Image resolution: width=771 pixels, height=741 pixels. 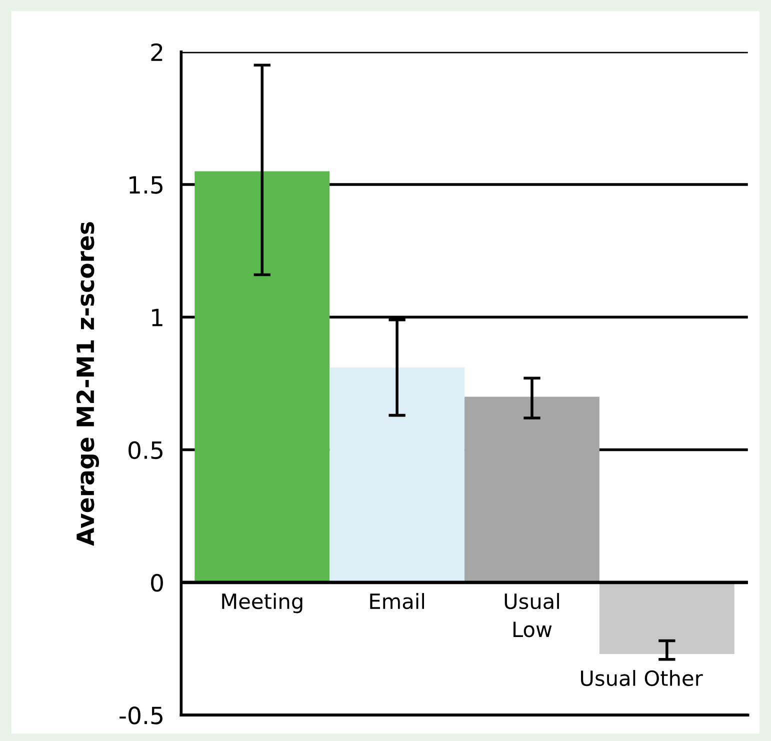 What do you see at coordinates (531, 615) in the screenshot?
I see `x-tick-label: Usual Low` at bounding box center [531, 615].